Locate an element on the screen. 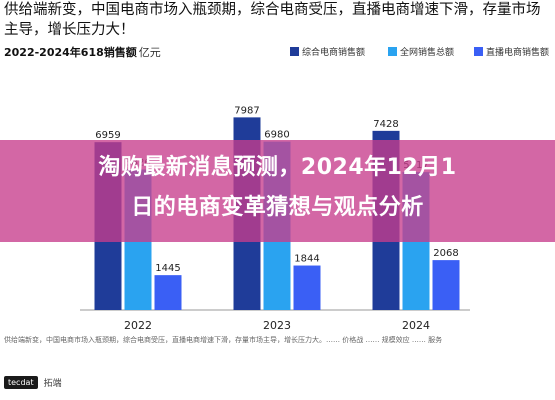 The height and width of the screenshot is (400, 555). x-tick-label-2024: 2024 is located at coordinates (416, 325).